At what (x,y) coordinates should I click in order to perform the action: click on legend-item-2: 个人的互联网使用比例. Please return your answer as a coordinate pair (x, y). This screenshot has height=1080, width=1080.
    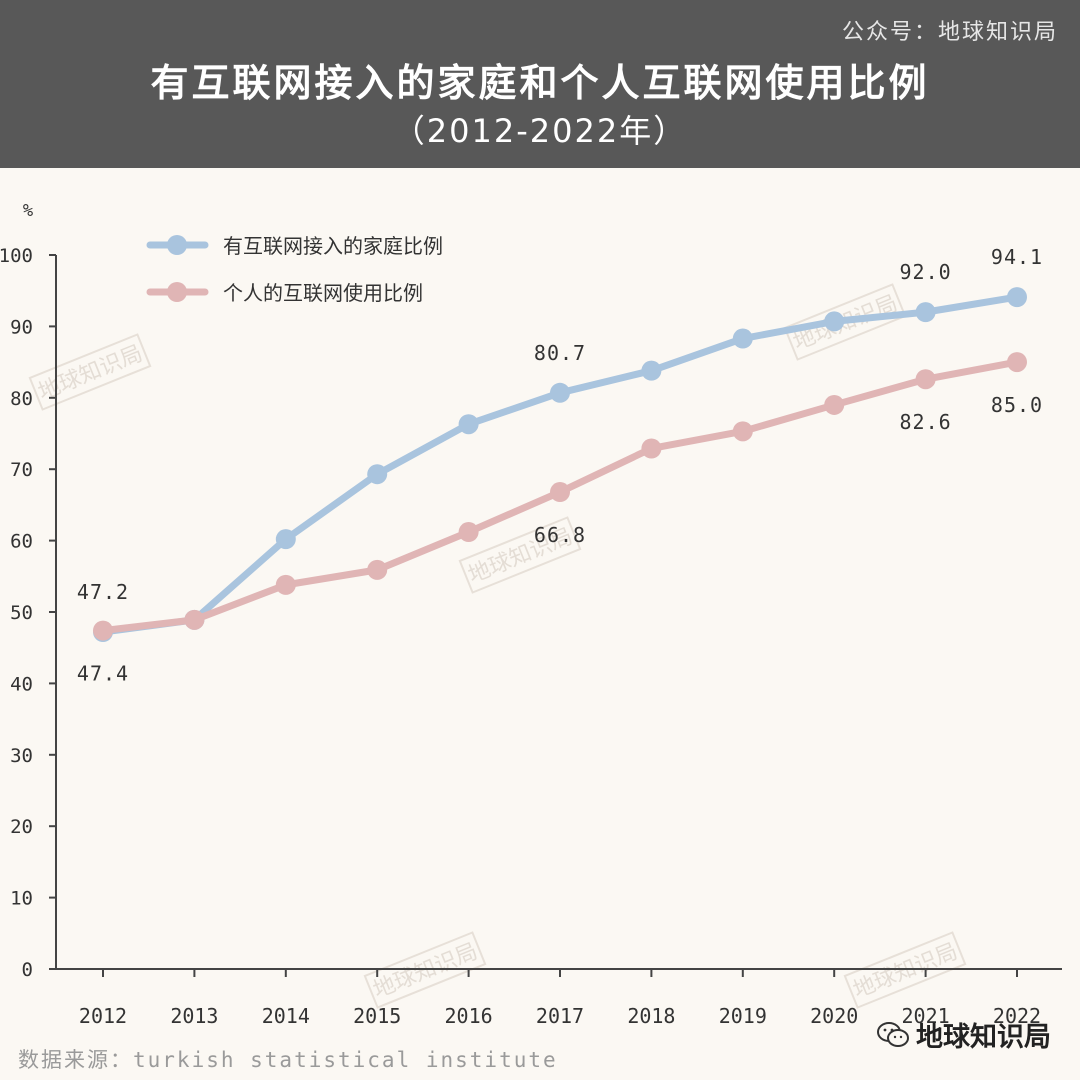
    Looking at the image, I should click on (284, 293).